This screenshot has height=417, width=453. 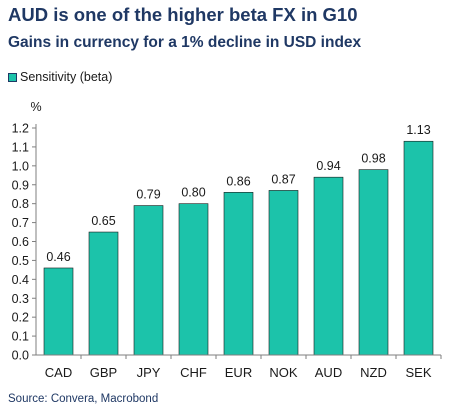 What do you see at coordinates (238, 372) in the screenshot?
I see `x-tick-label-eur: EUR` at bounding box center [238, 372].